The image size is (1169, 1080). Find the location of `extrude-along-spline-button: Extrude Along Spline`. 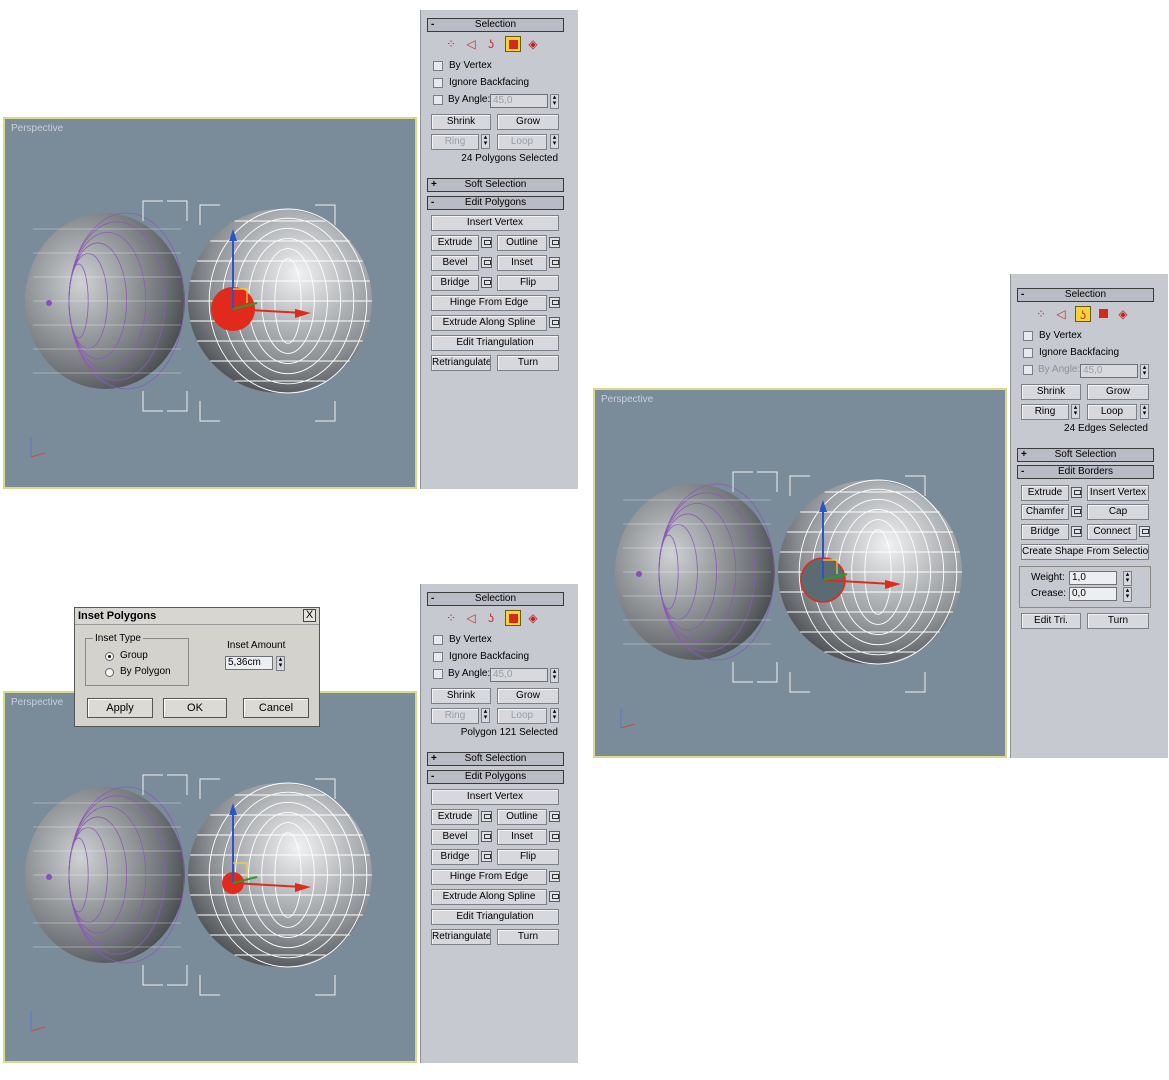

extrude-along-spline-button: Extrude Along Spline is located at coordinates (489, 897).